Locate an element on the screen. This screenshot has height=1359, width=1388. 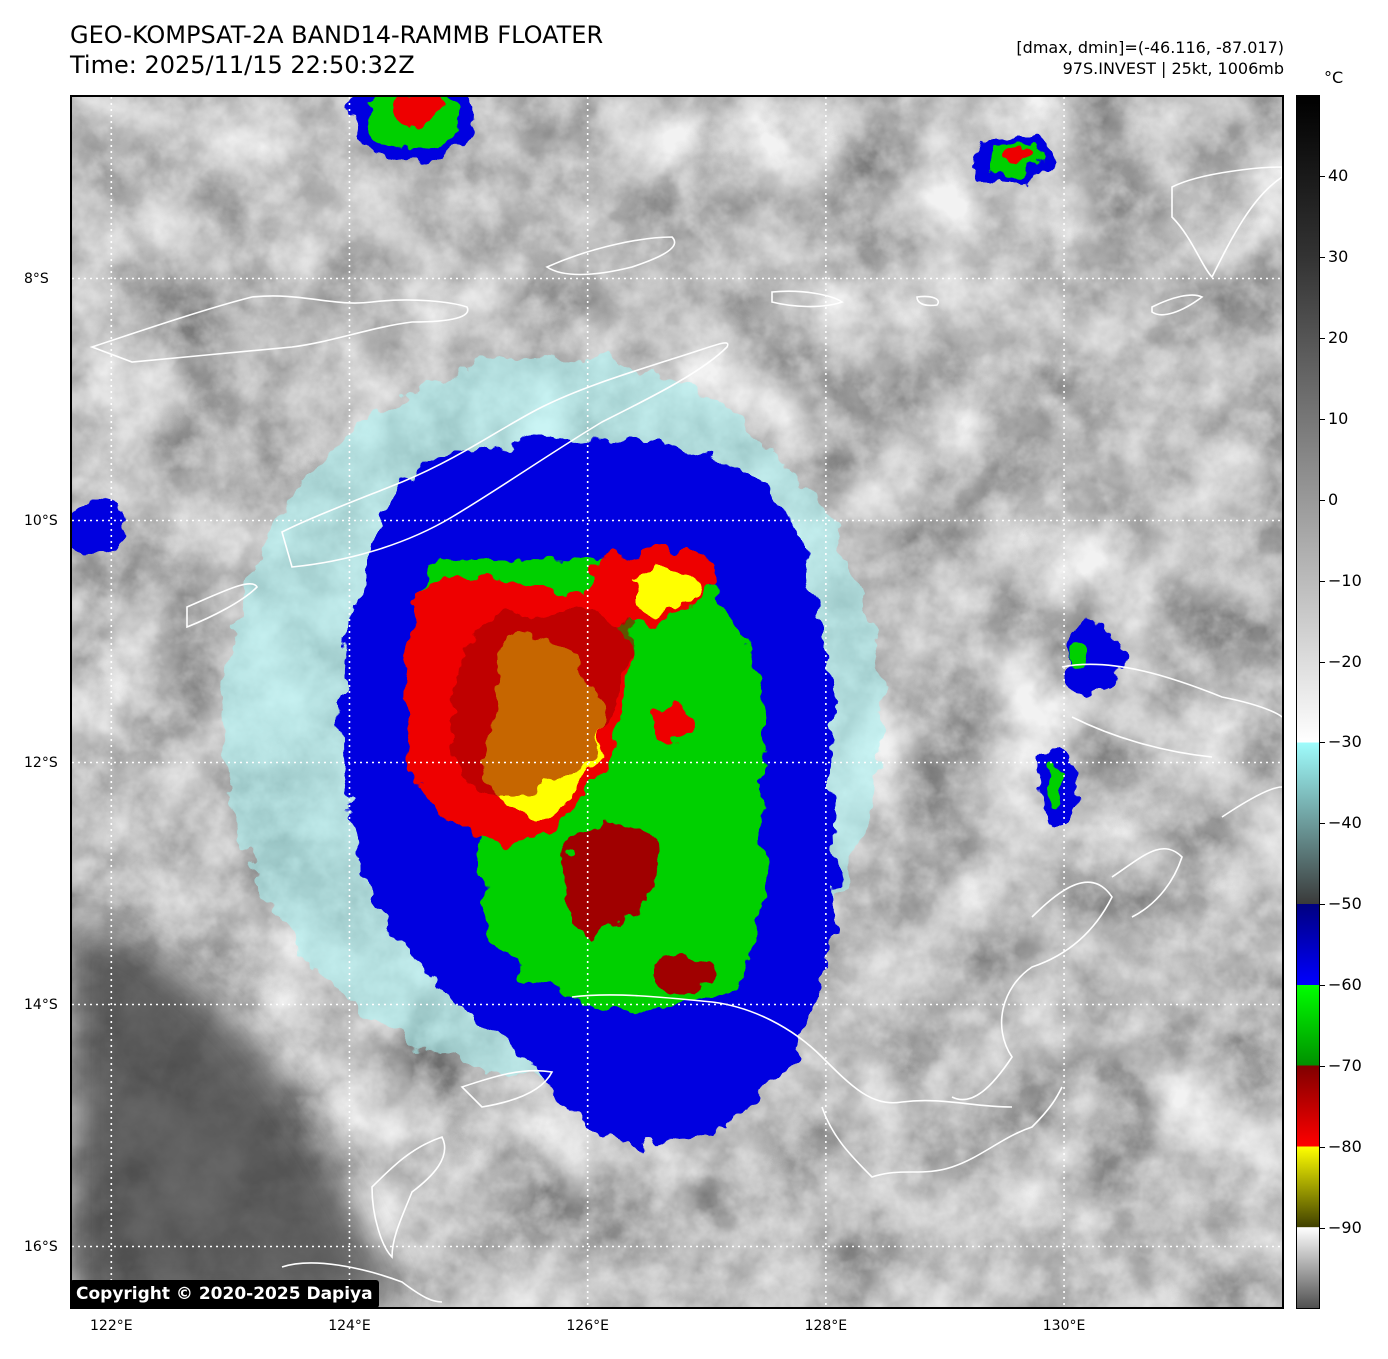
colorbar-unit: °C is located at coordinates (1334, 77).